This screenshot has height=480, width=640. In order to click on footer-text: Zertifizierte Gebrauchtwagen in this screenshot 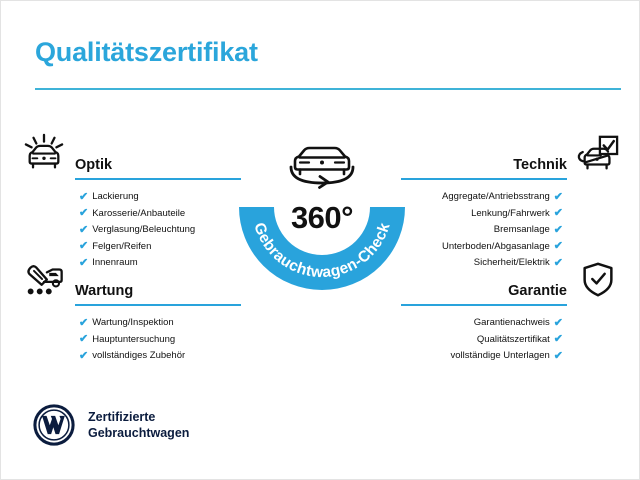, I will do `click(138, 425)`.